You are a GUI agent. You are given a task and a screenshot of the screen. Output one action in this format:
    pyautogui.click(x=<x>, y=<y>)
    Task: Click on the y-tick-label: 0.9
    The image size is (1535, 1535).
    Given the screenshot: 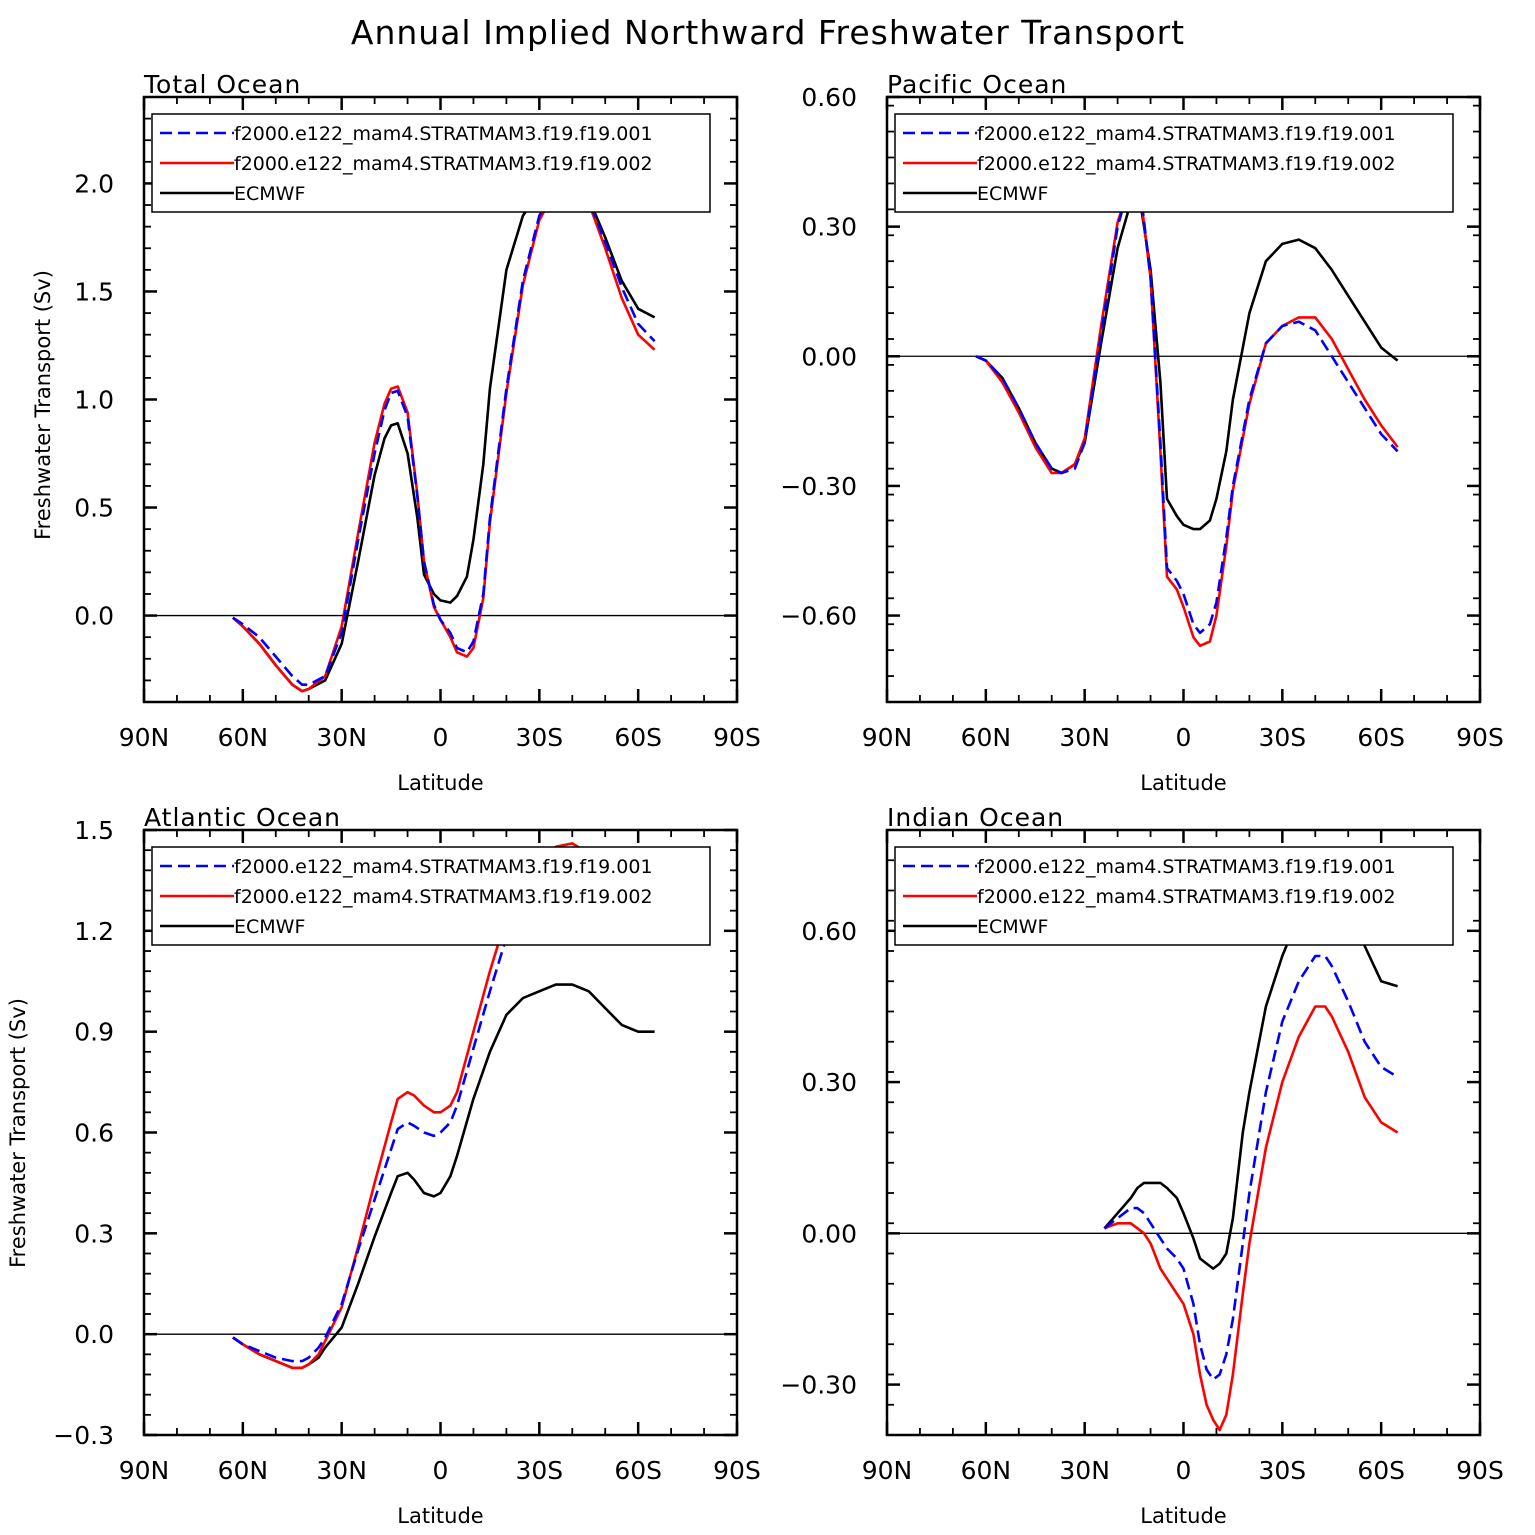 What is the action you would take?
    pyautogui.click(x=94, y=1032)
    